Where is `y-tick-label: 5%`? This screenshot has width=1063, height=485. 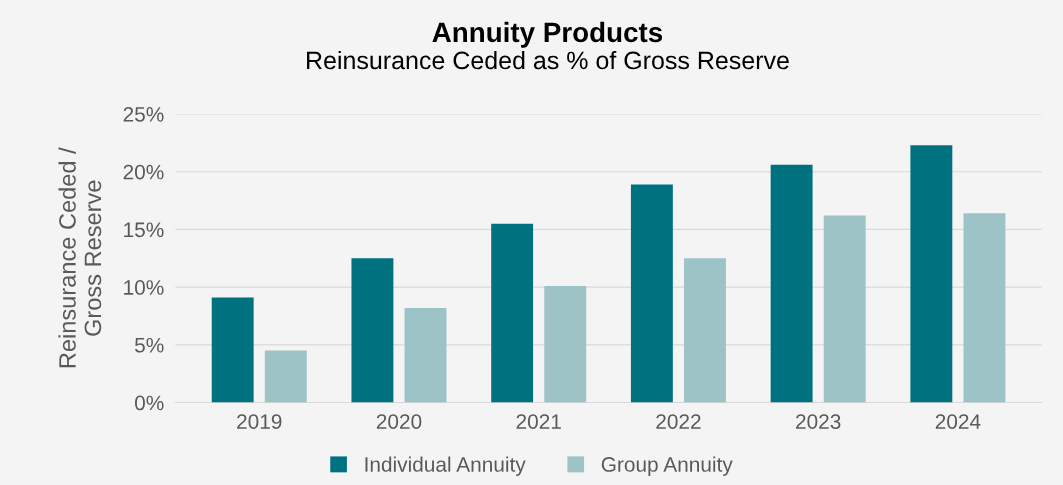 y-tick-label: 5% is located at coordinates (149, 345).